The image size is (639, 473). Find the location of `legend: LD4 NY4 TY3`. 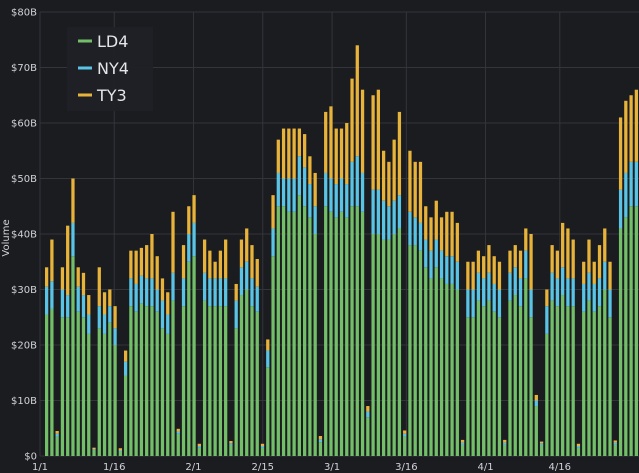

legend: LD4 NY4 TY3 is located at coordinates (110, 69).